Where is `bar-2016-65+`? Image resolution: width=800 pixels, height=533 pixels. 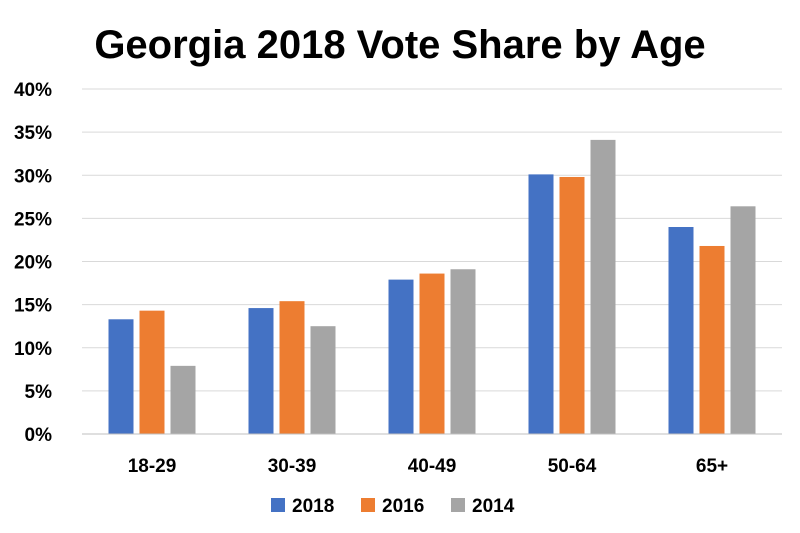 bar-2016-65+ is located at coordinates (712, 339).